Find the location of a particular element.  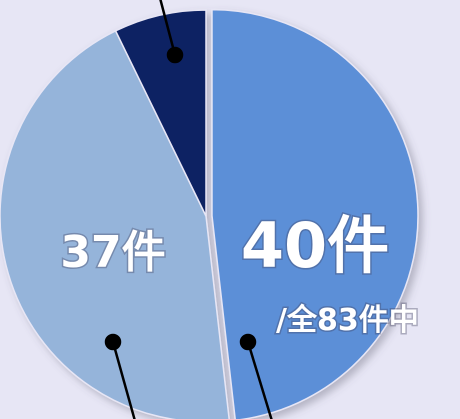

annotation: /全83件中 is located at coordinates (347, 320).